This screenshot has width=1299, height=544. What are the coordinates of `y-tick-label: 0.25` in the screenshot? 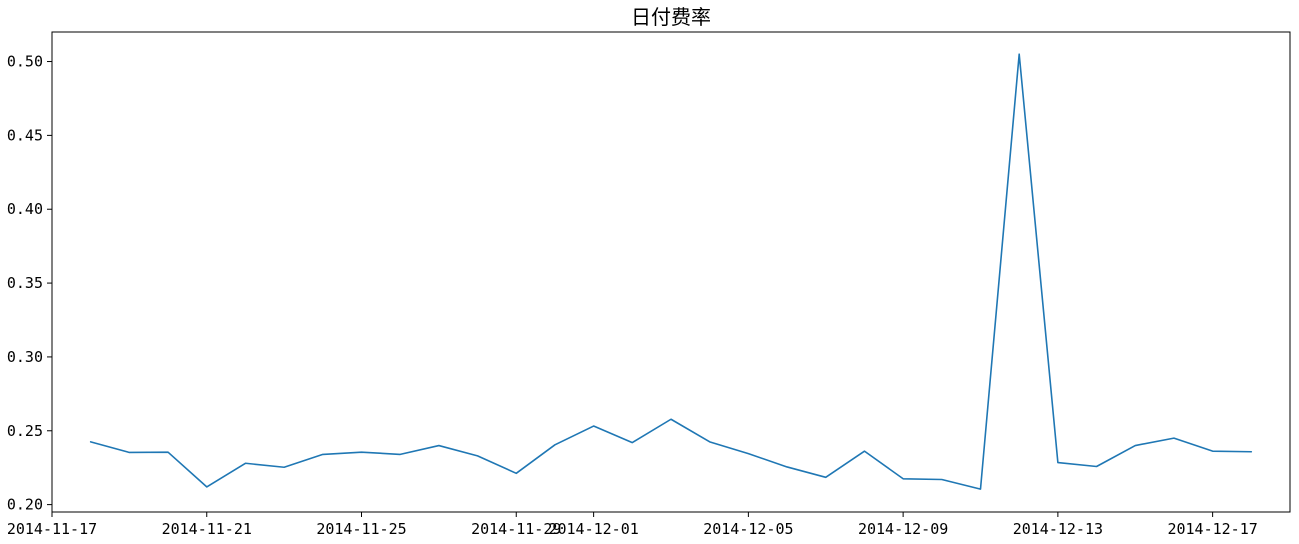 It's located at (25, 431).